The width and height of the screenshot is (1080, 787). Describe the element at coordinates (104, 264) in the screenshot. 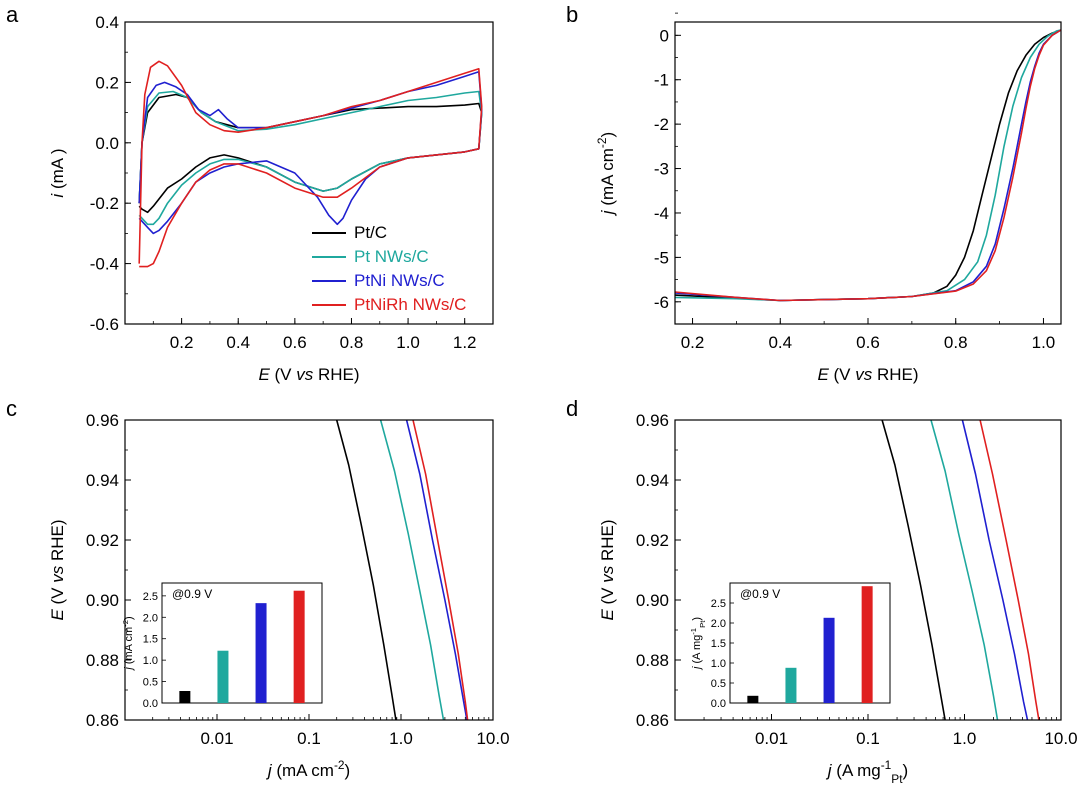

I see `y-tick-label: -0.4` at that location.